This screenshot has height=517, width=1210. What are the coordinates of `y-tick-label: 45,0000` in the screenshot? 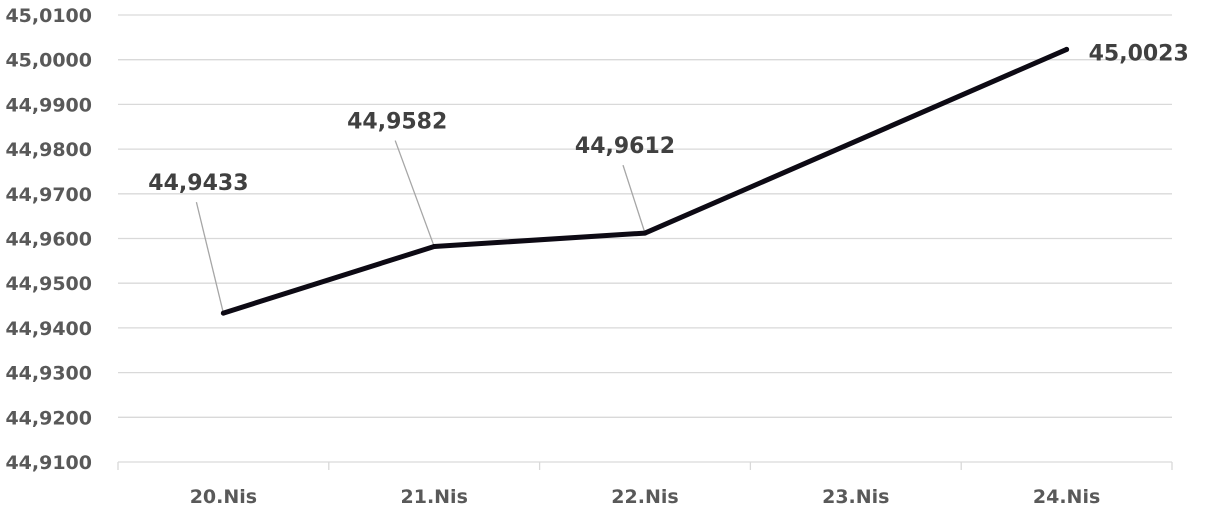 It's located at (48, 61).